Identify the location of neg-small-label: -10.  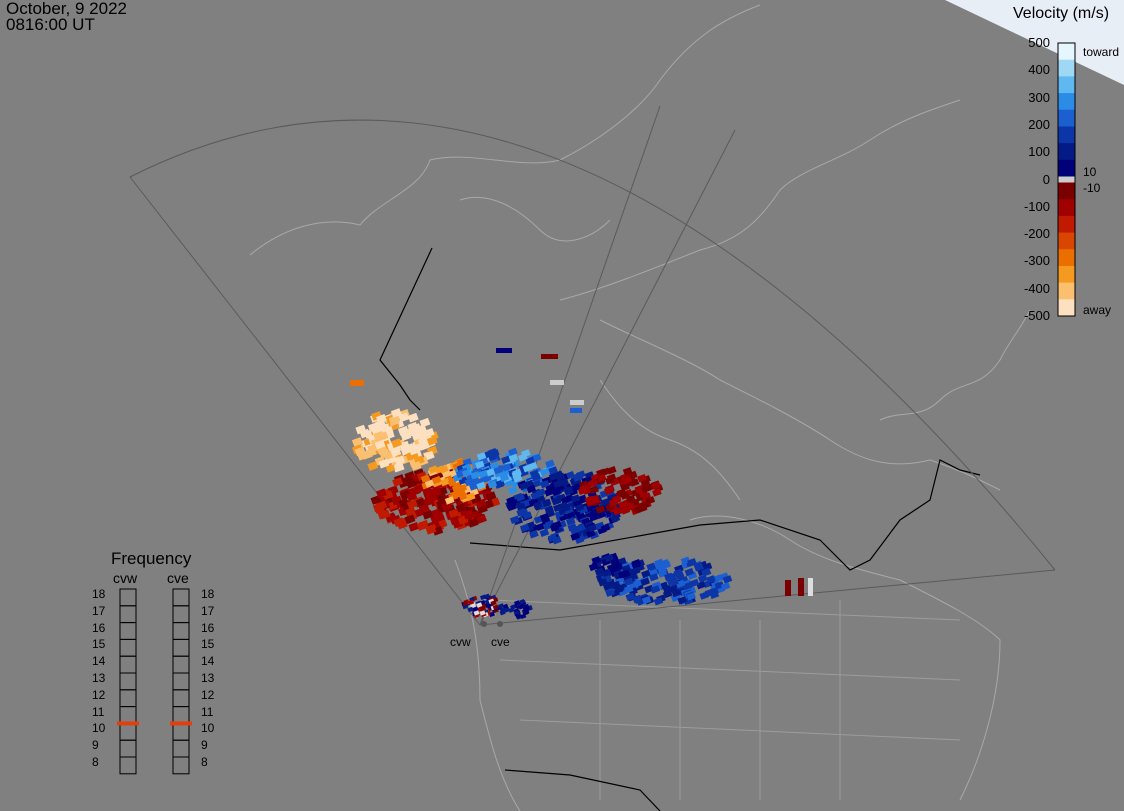
(1092, 188).